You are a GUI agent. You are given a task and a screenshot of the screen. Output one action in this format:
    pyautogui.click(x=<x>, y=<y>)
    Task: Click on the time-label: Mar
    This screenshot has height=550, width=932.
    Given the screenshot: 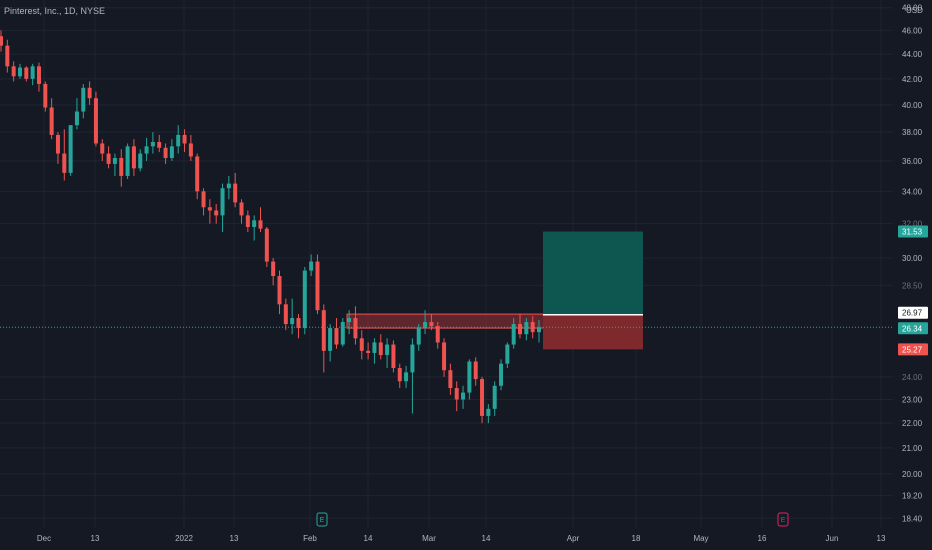 What is the action you would take?
    pyautogui.click(x=429, y=538)
    